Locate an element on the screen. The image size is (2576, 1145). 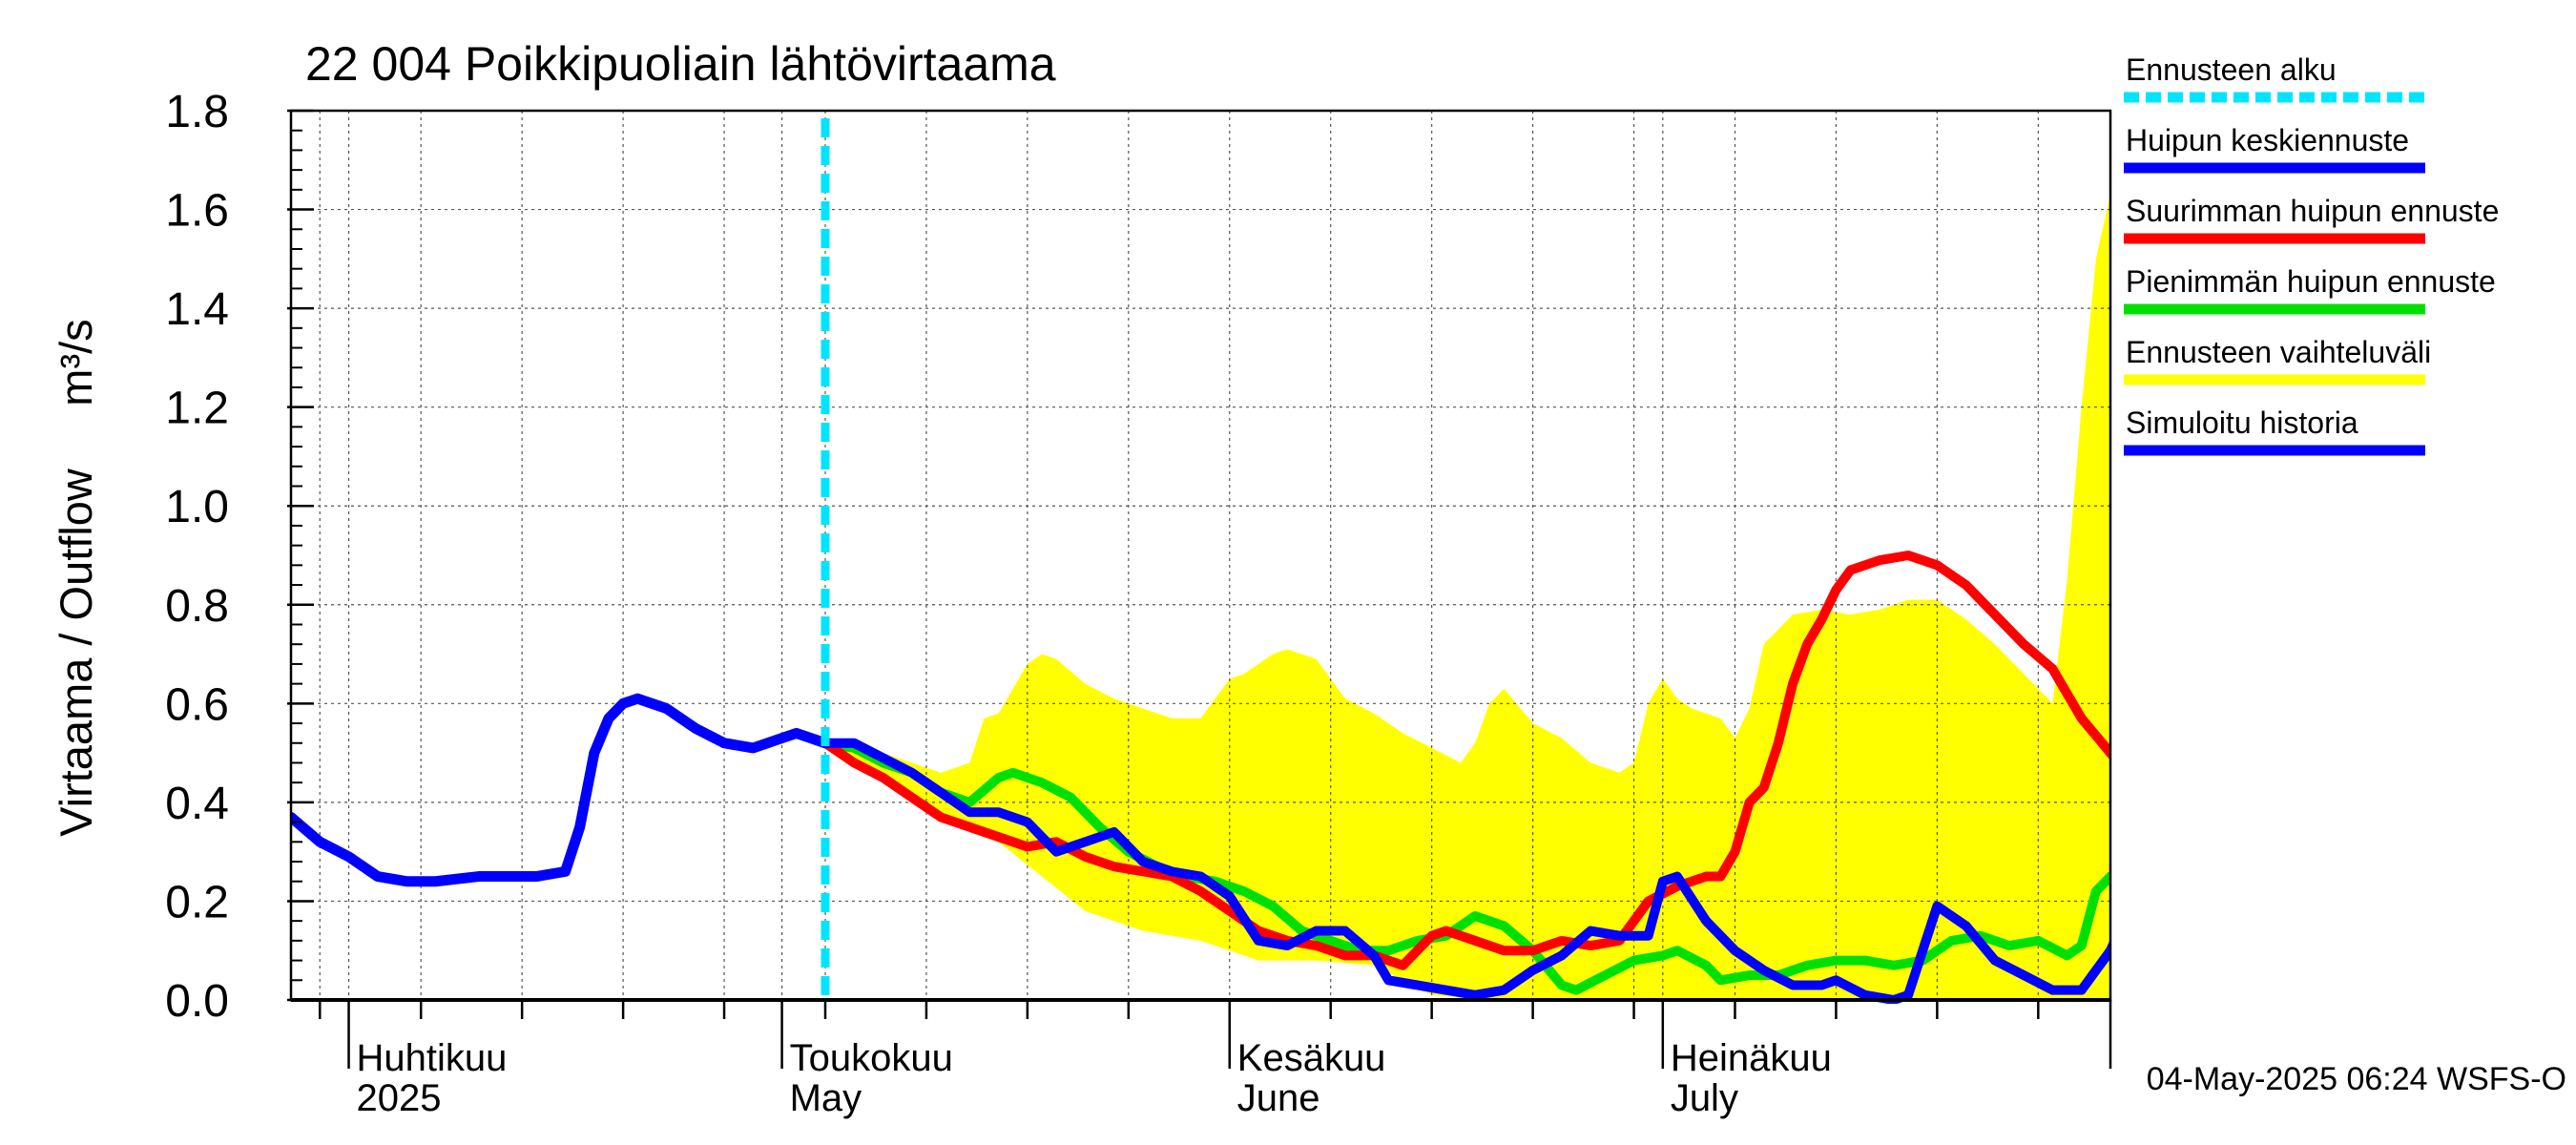
y-tick-label: 1.0 is located at coordinates (197, 507).